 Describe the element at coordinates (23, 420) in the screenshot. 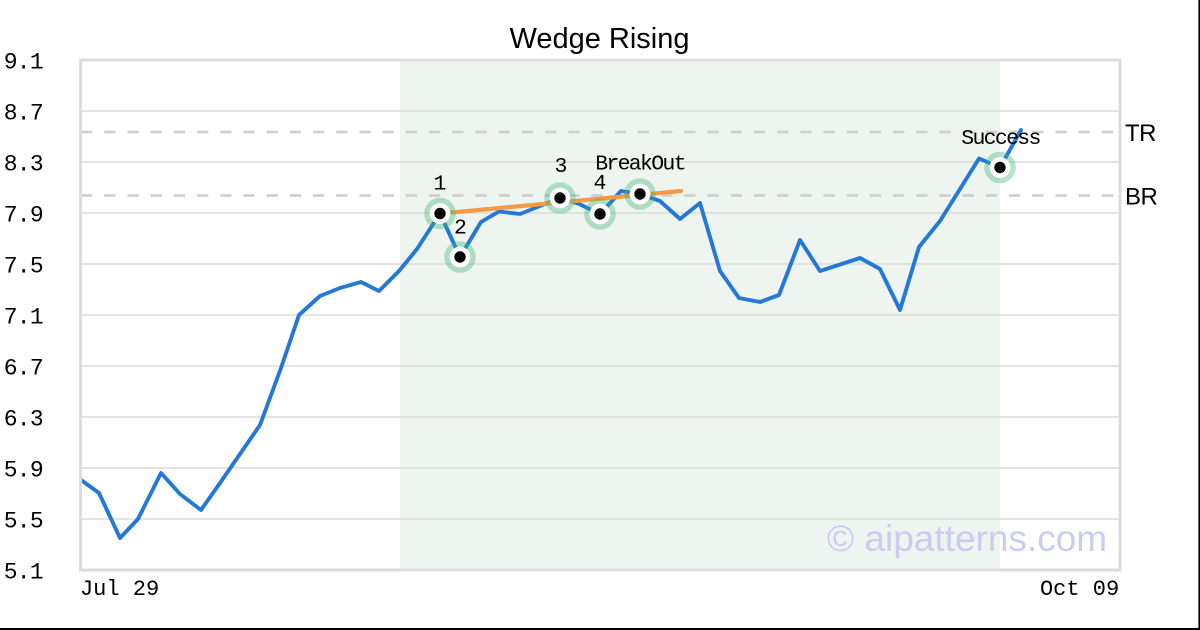

I see `svg-text: 6.3` at that location.